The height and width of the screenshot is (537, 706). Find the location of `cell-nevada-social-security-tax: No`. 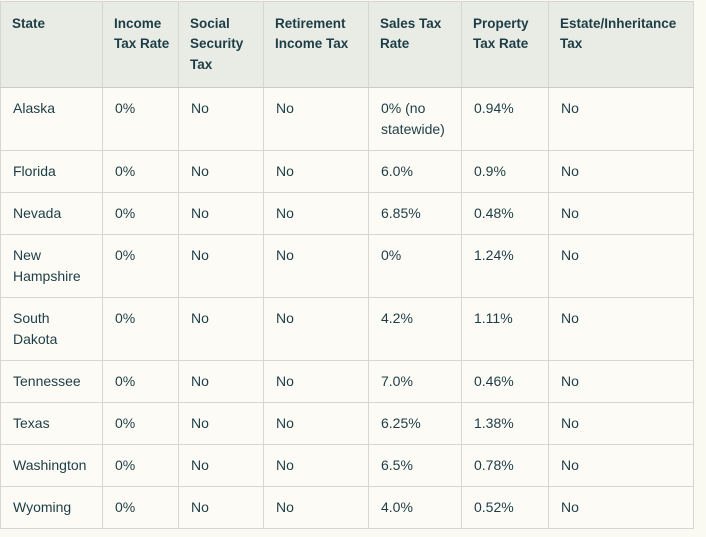

cell-nevada-social-security-tax: No is located at coordinates (221, 213).